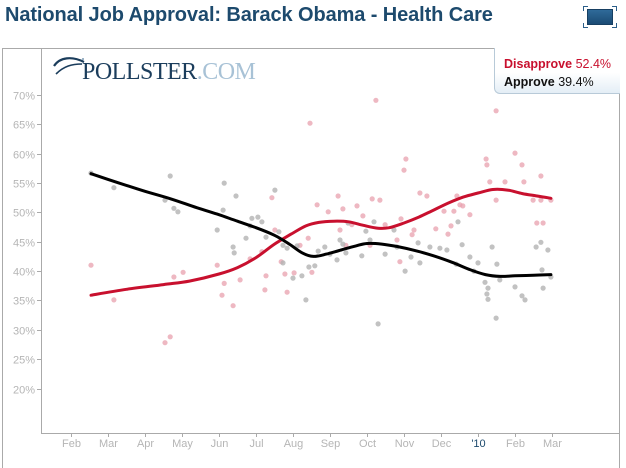  I want to click on x-tick-label: Aug, so click(294, 444).